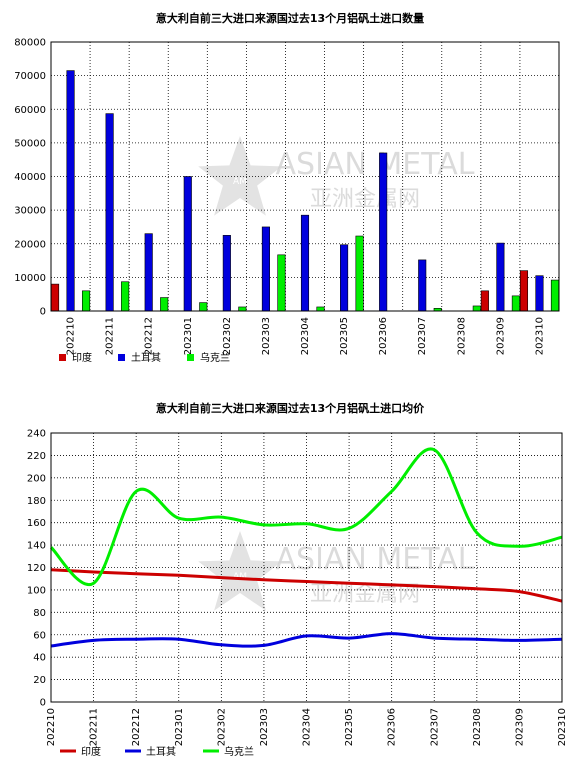 The width and height of the screenshot is (571, 770). I want to click on y-tick-label: 200, so click(36, 478).